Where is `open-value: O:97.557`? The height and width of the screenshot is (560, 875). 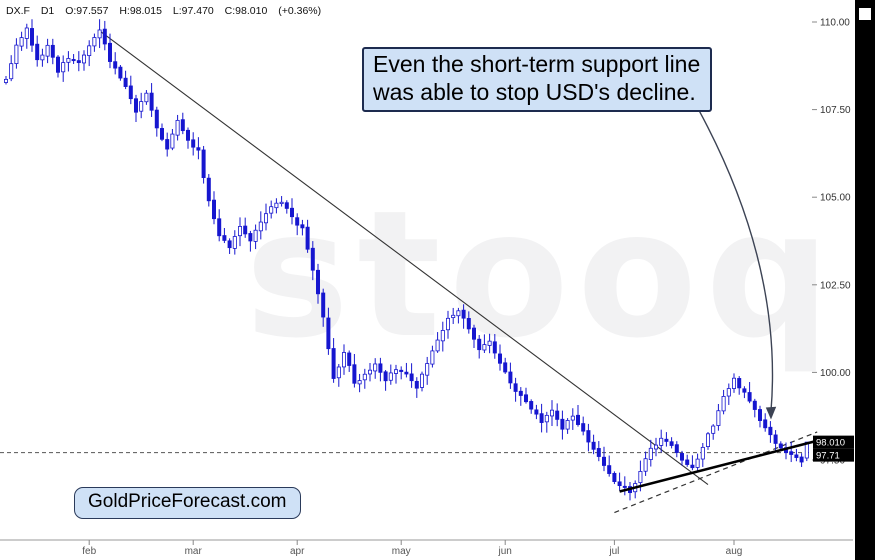 open-value: O:97.557 is located at coordinates (87, 11).